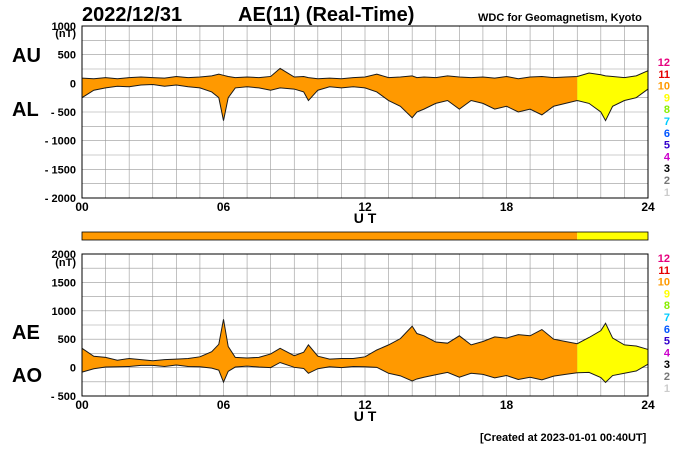 The width and height of the screenshot is (700, 450). Describe the element at coordinates (60, 170) in the screenshot. I see `y-tick-label: - 1500` at that location.